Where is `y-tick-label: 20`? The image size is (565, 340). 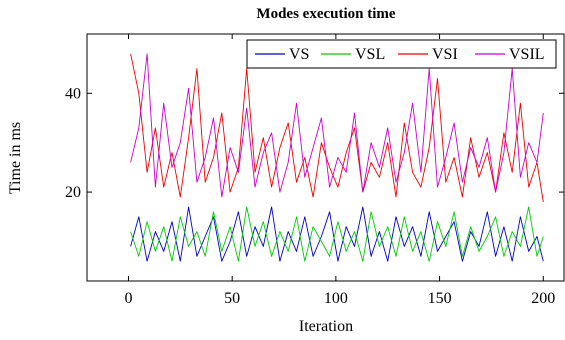 y-tick-label: 20 is located at coordinates (73, 192).